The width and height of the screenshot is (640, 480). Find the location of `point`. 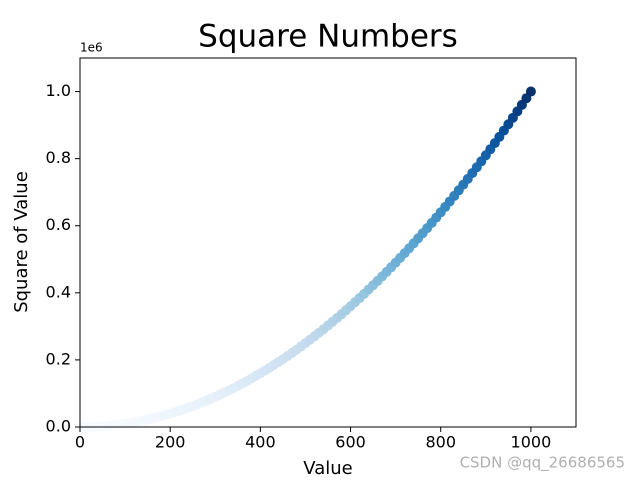

point is located at coordinates (530, 91).